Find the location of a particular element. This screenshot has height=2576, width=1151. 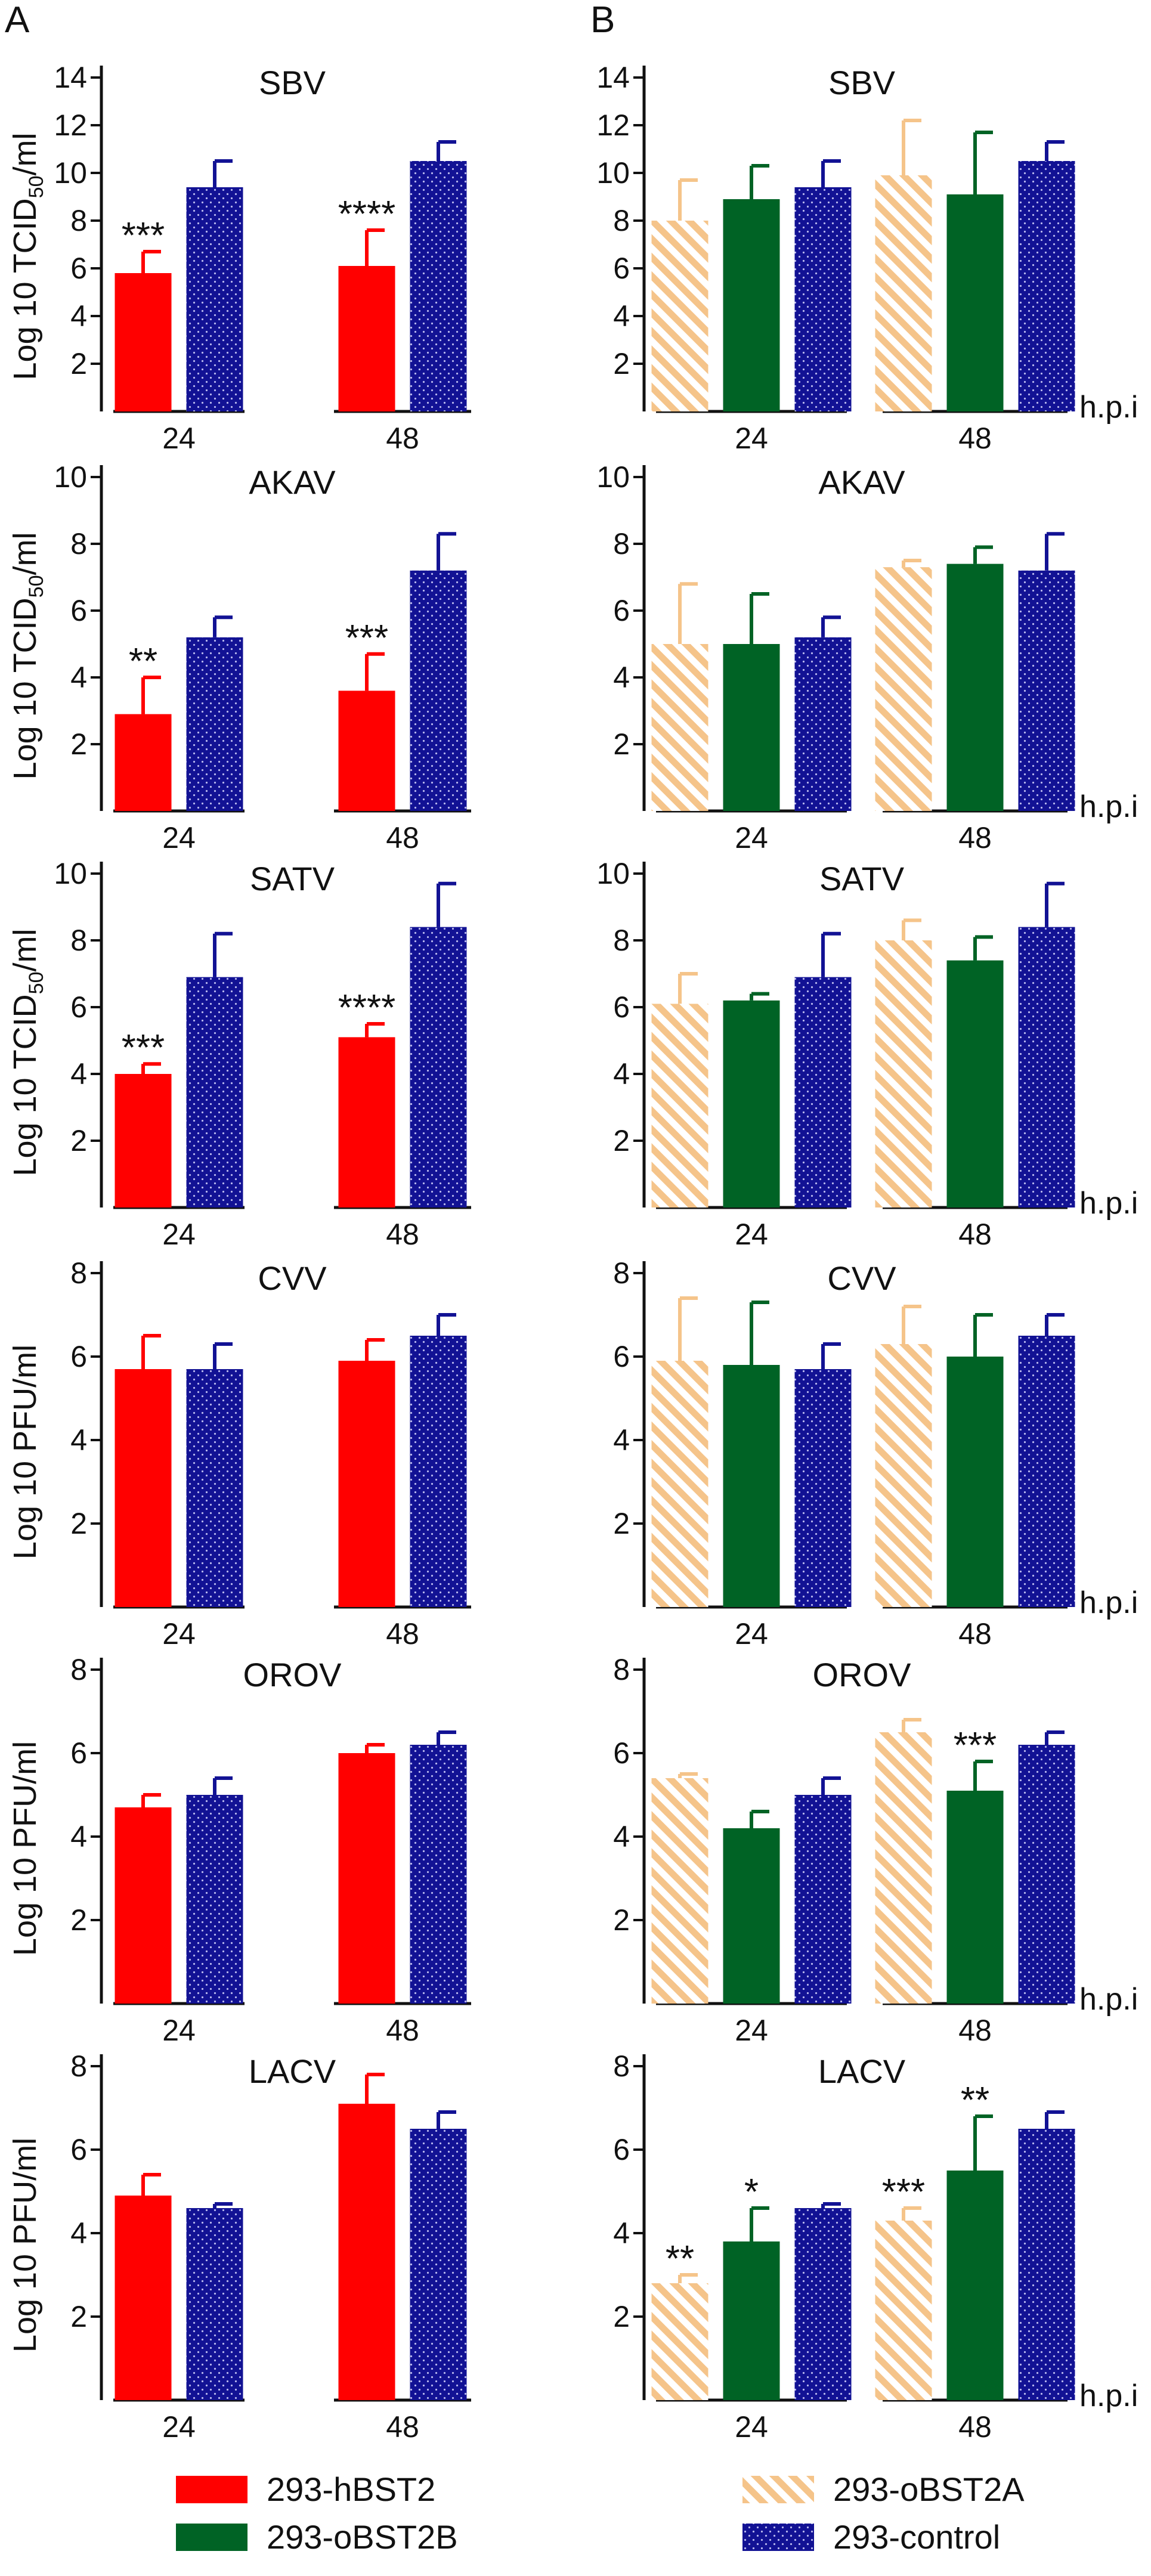

significance-marker: **** is located at coordinates (367, 215).